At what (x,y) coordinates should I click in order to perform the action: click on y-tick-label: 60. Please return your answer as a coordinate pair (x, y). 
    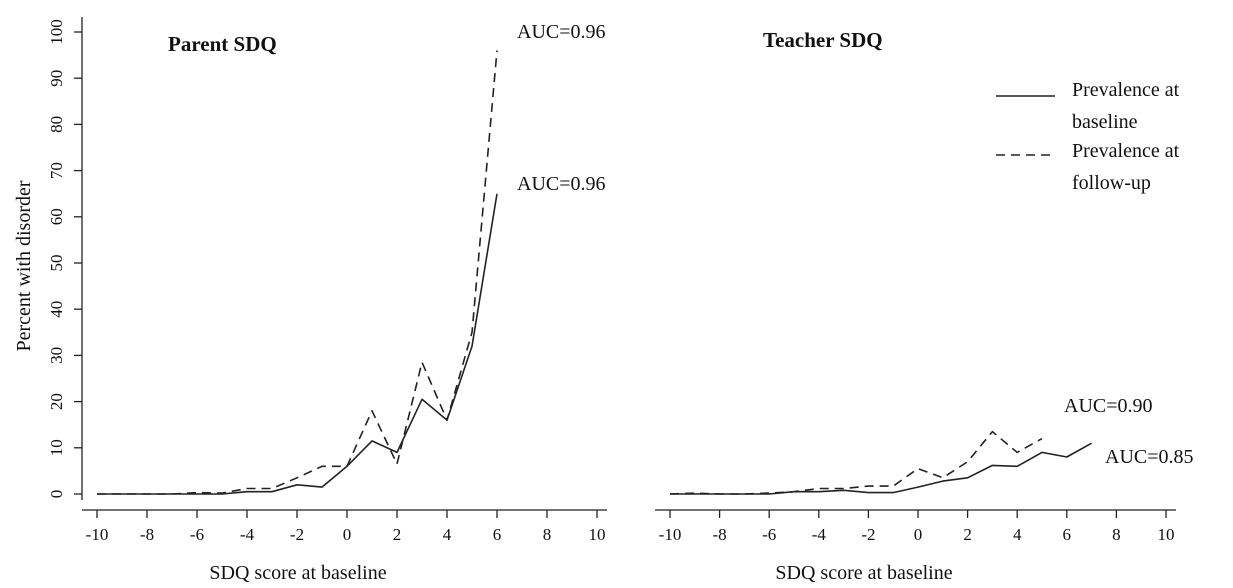
    Looking at the image, I should click on (56, 216).